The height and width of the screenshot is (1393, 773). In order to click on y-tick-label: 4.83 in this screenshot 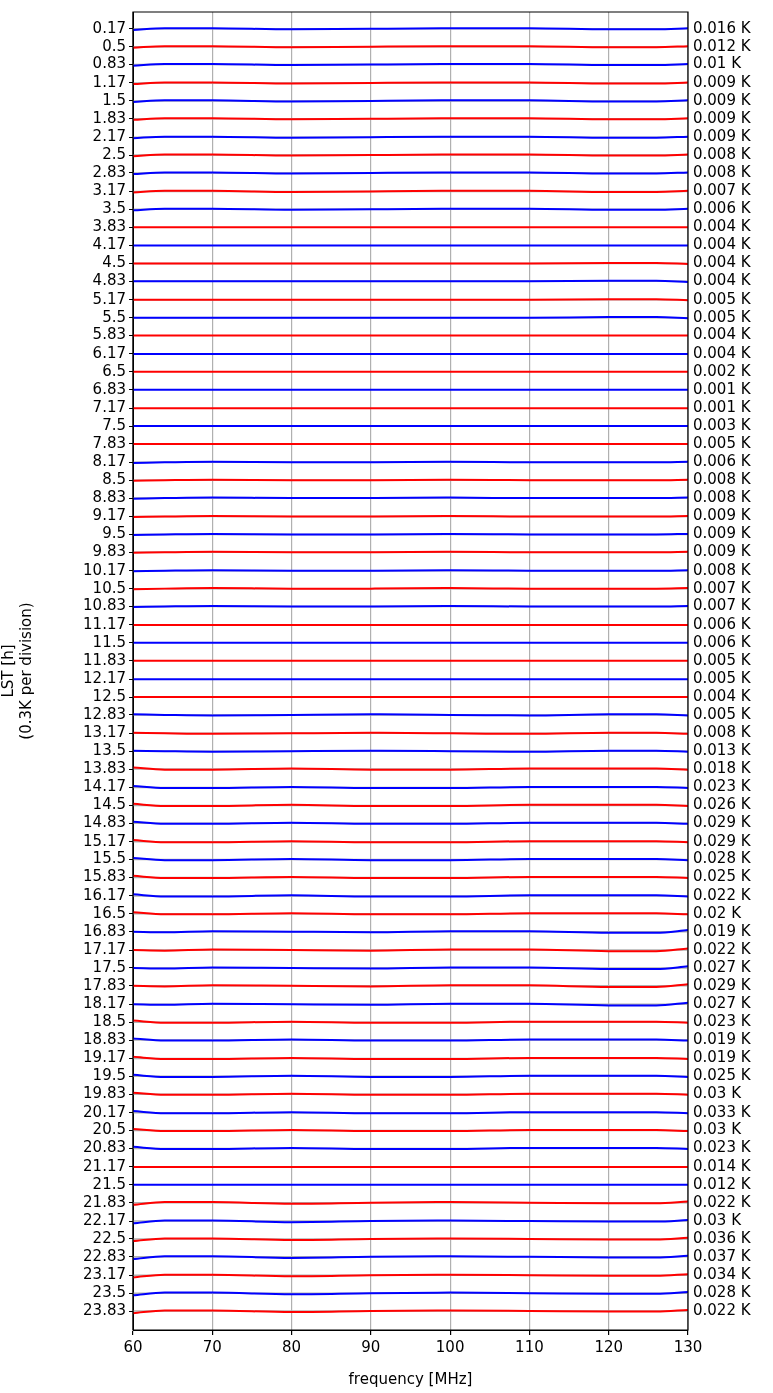, I will do `click(109, 280)`.